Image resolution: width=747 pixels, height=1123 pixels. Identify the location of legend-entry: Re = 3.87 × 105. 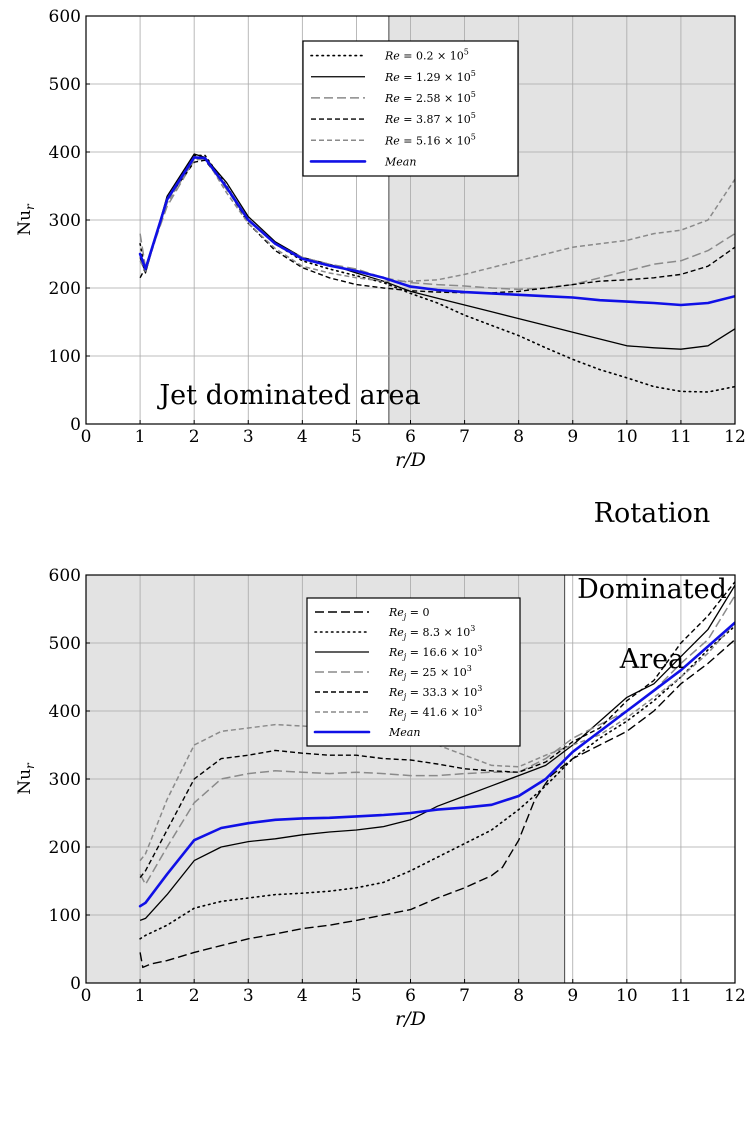
(430, 118).